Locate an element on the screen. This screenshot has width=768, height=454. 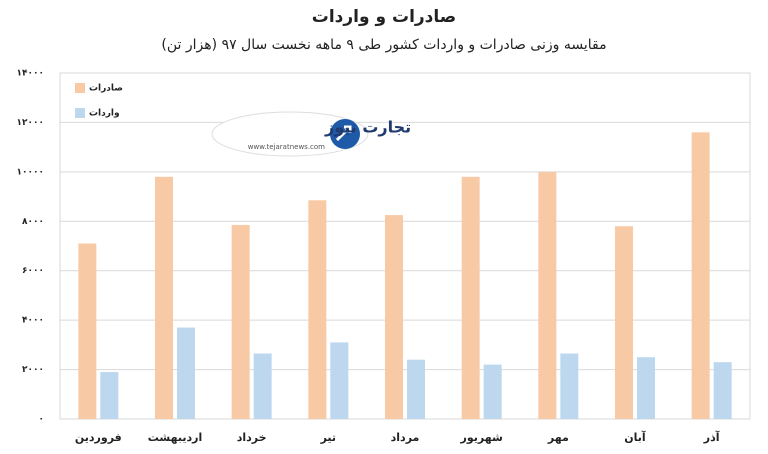
y-tick-label: ۸۰۰۰ is located at coordinates (33, 222).